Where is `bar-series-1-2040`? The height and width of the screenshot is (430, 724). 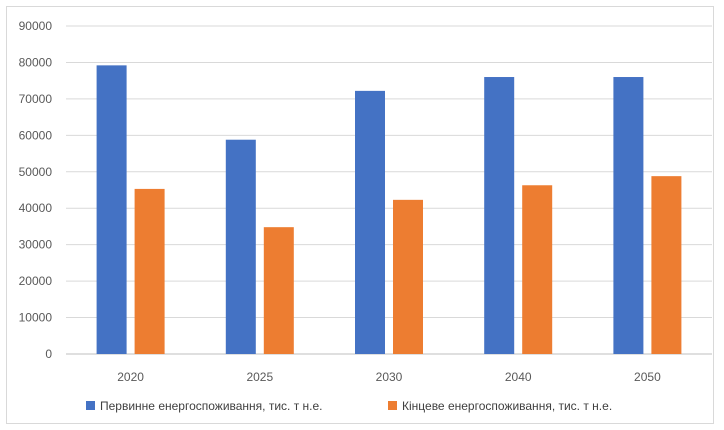
bar-series-1-2040 is located at coordinates (499, 216).